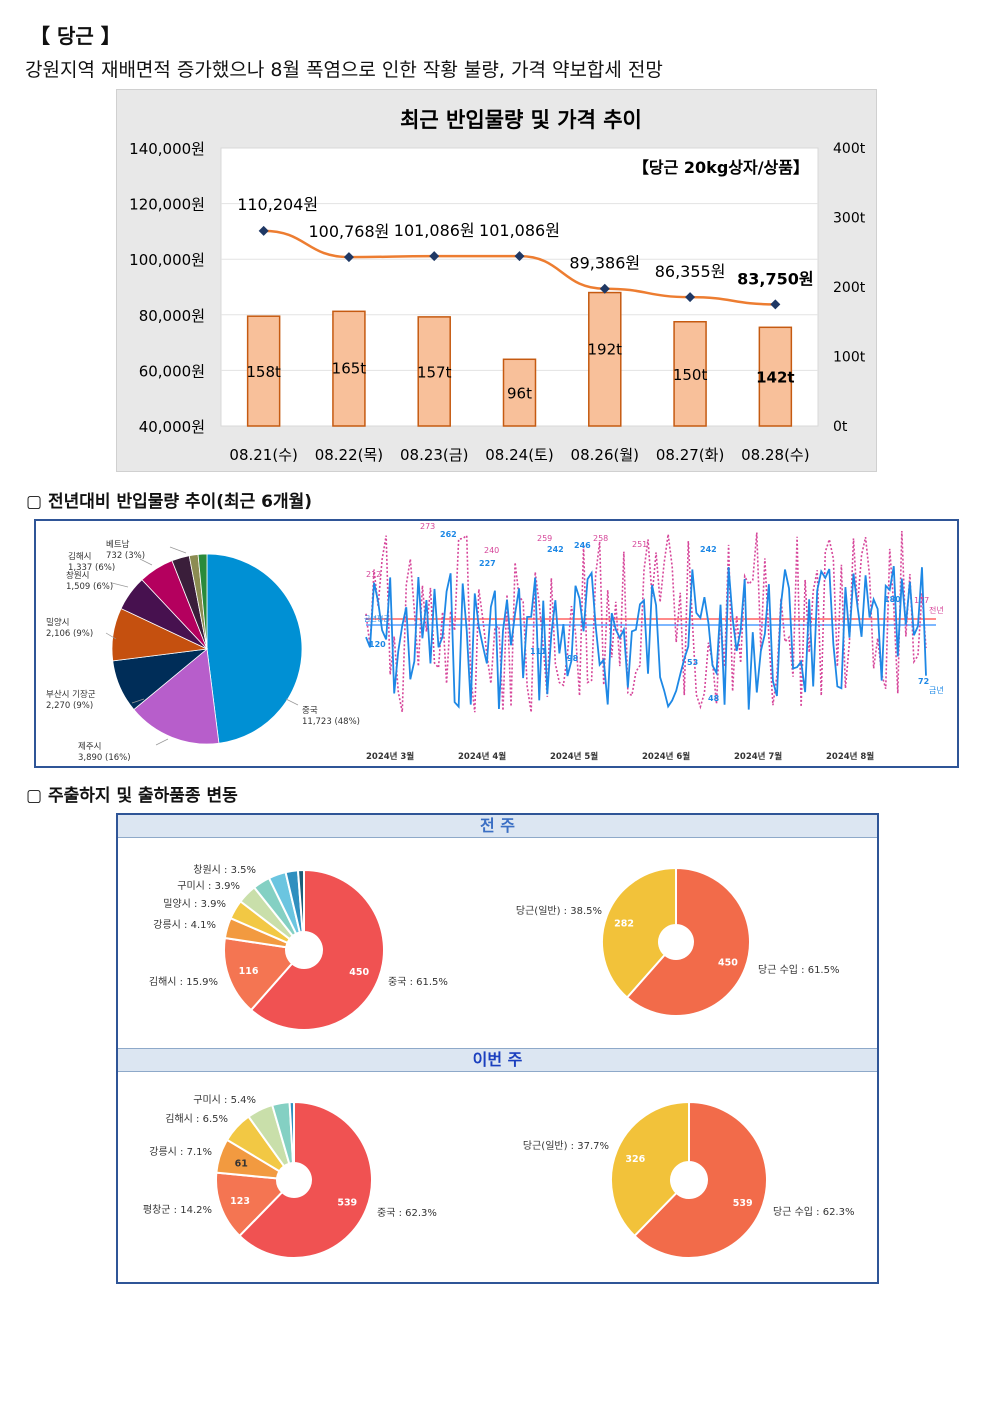 The image size is (992, 1403). Describe the element at coordinates (196, 1118) in the screenshot. I see `donut-label: 김해시 : 6.5%` at that location.